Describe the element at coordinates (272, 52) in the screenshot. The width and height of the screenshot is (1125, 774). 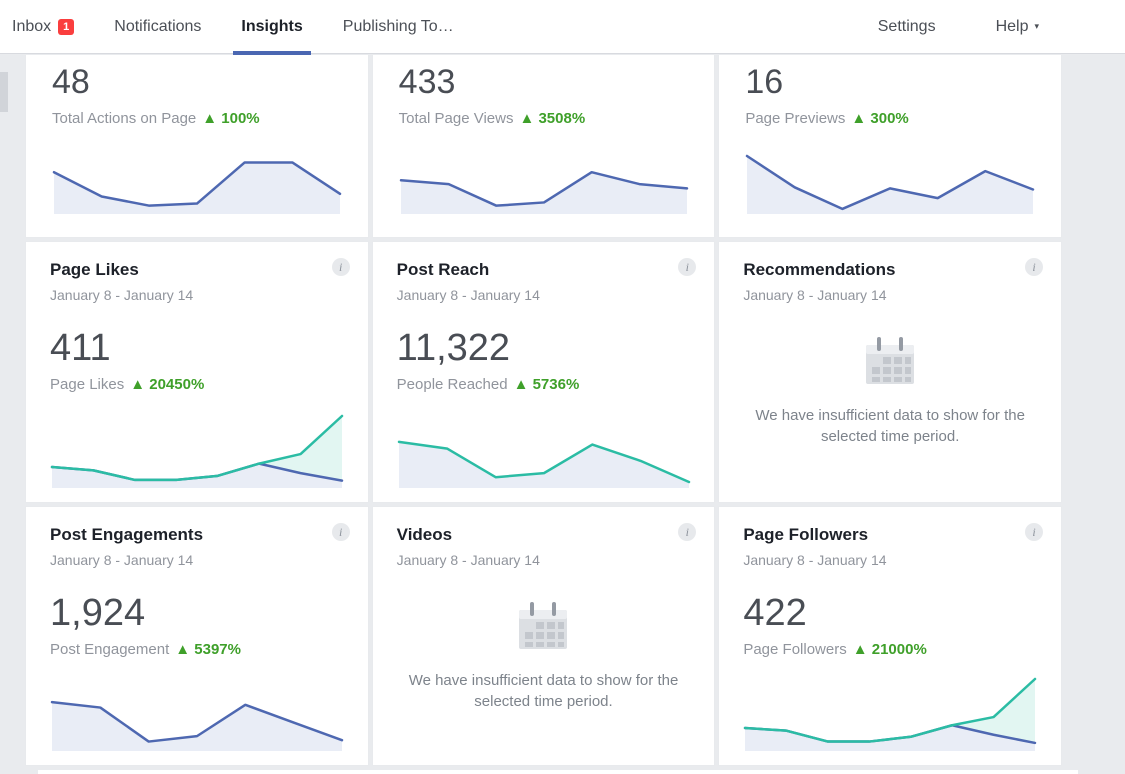
I see `active-tab-indicator` at that location.